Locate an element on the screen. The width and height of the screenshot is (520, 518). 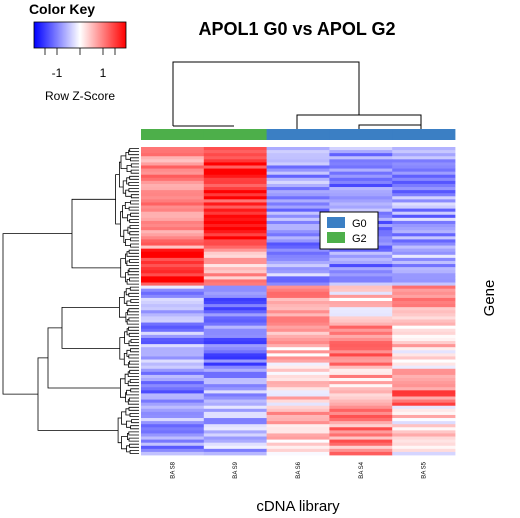
color-key-ticks: -1 1 is located at coordinates (80, 64).